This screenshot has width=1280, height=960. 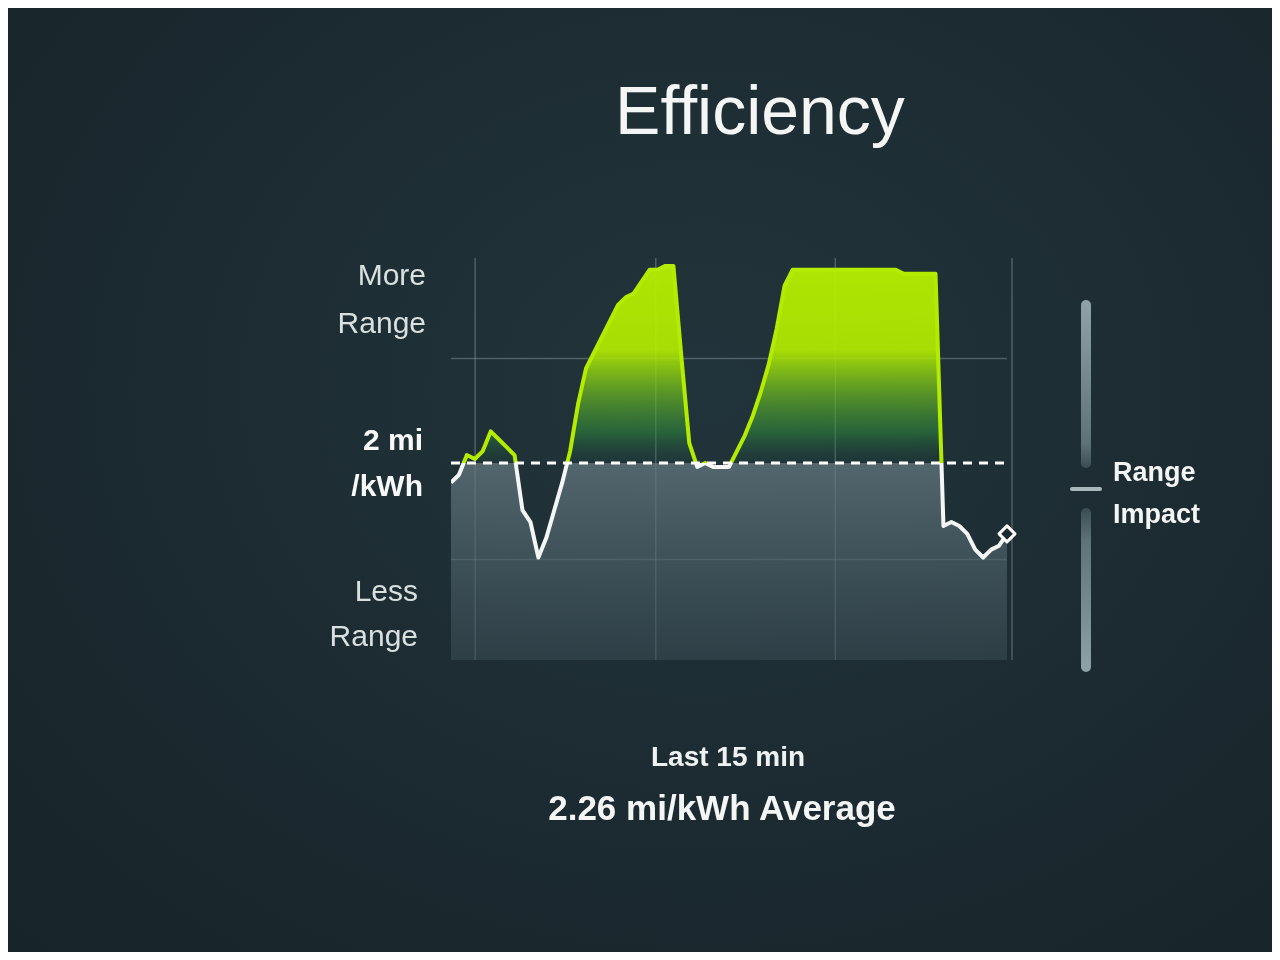 I want to click on x-axis-title: Last 15 min, so click(x=728, y=757).